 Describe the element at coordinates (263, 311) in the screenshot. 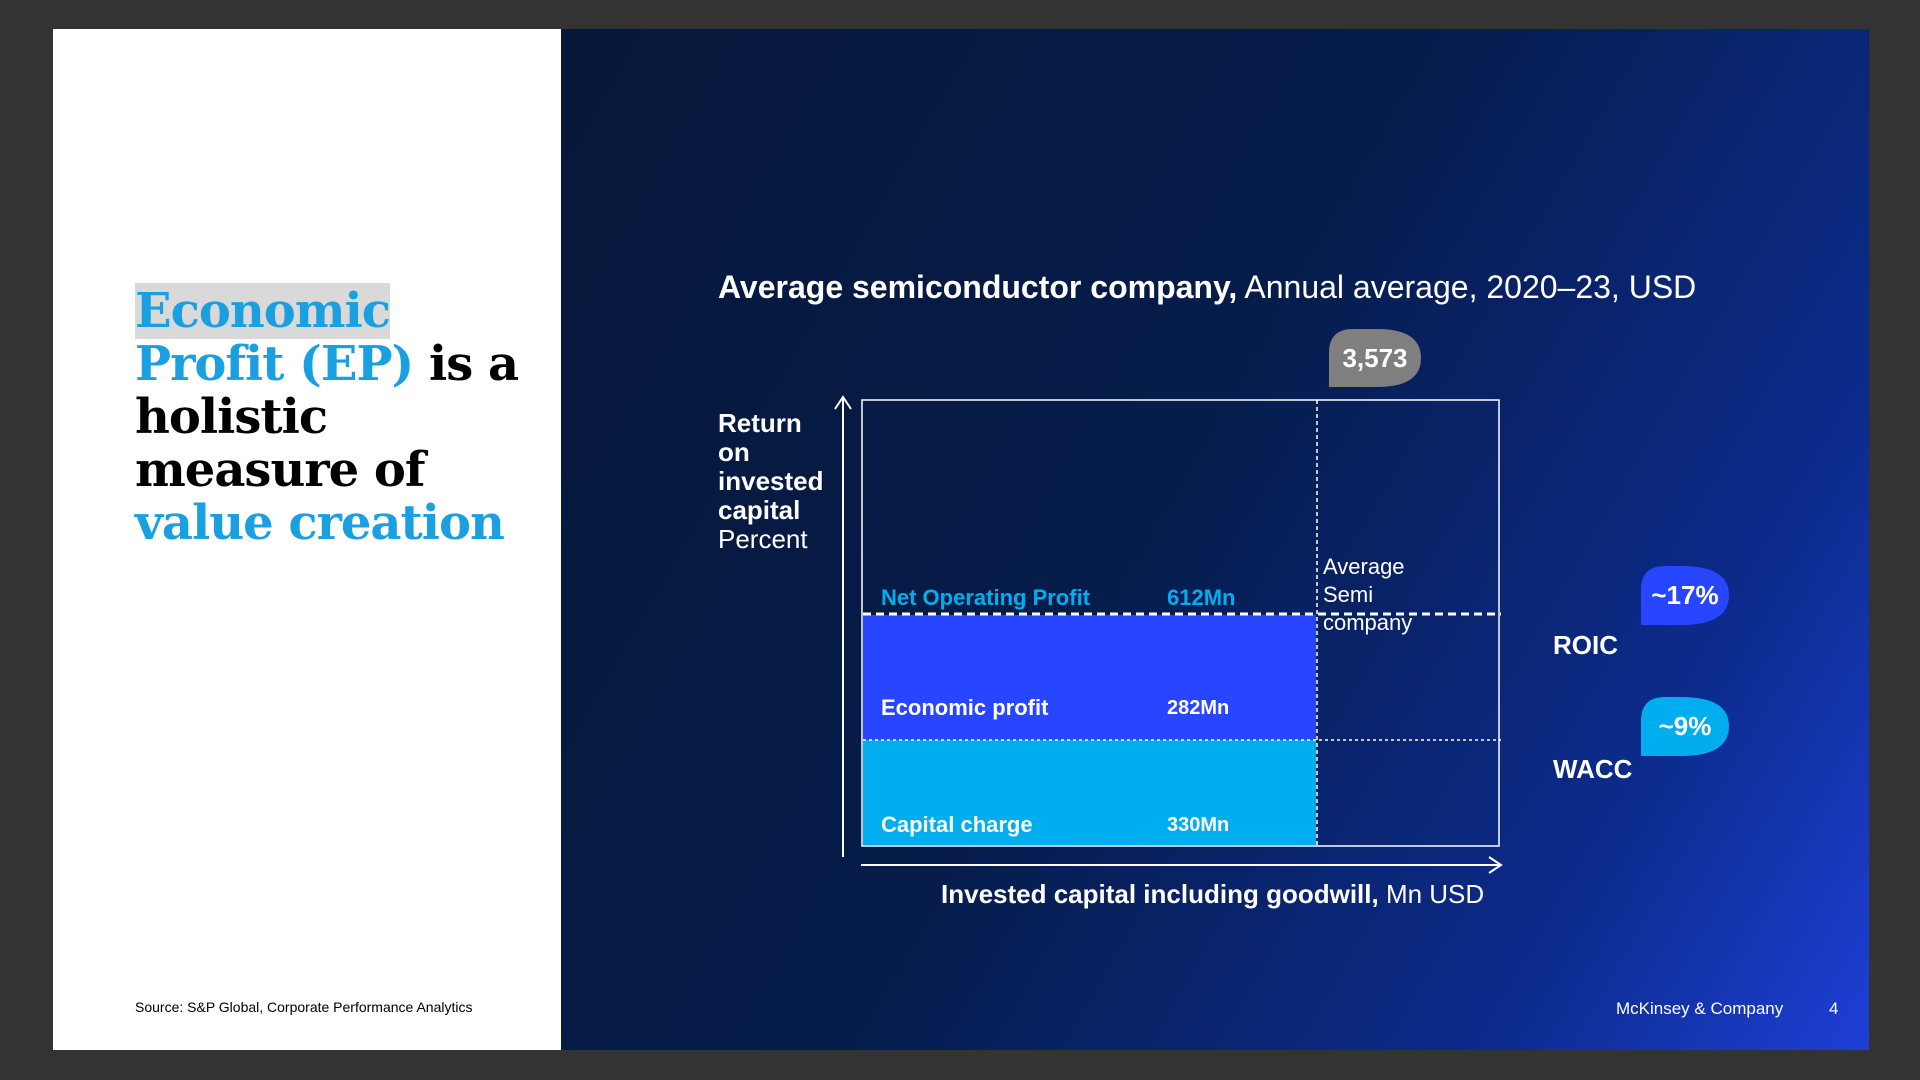

I see `headline-part1: Economic` at that location.